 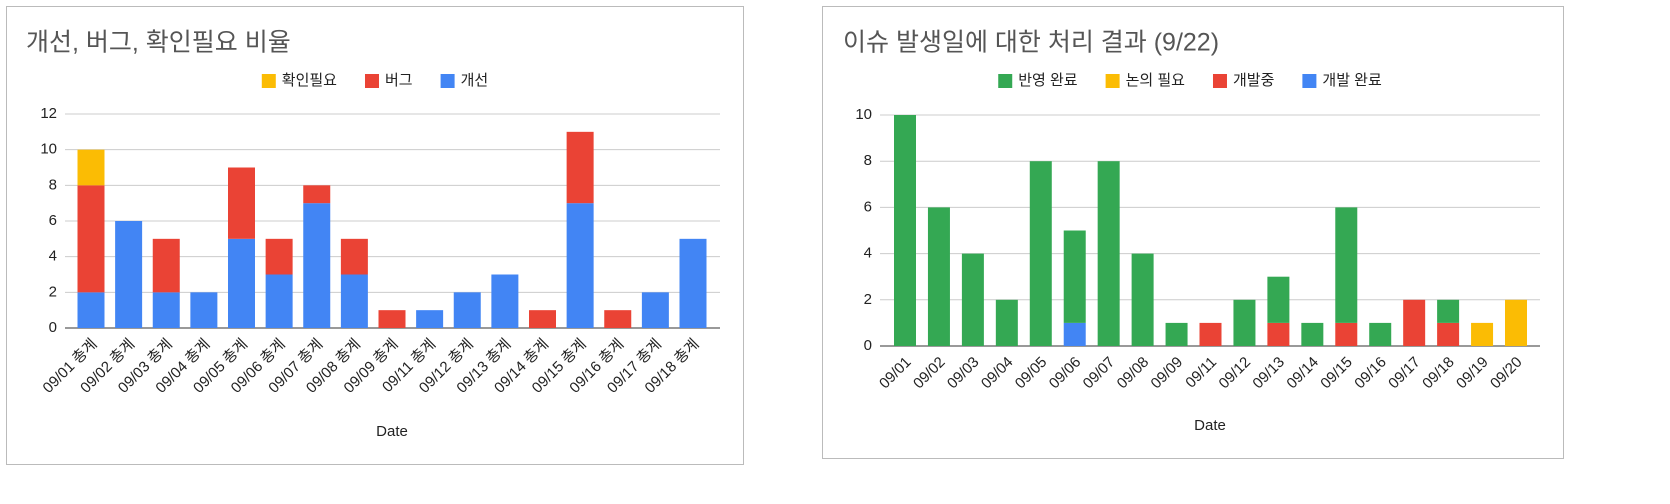 What do you see at coordinates (1031, 43) in the screenshot?
I see `chart-title: 이슈 발생일에 대한 처리 결과 (9/22)` at bounding box center [1031, 43].